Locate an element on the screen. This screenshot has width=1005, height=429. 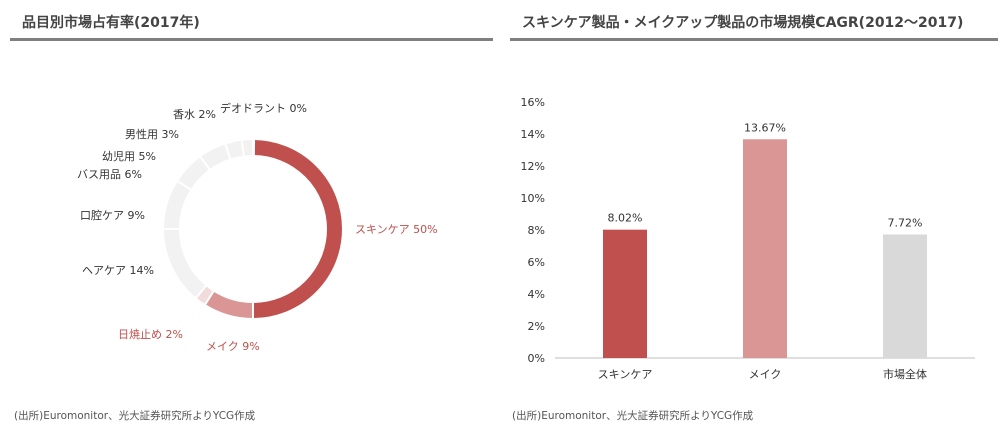
y-tick-label: 0% is located at coordinates (536, 358).